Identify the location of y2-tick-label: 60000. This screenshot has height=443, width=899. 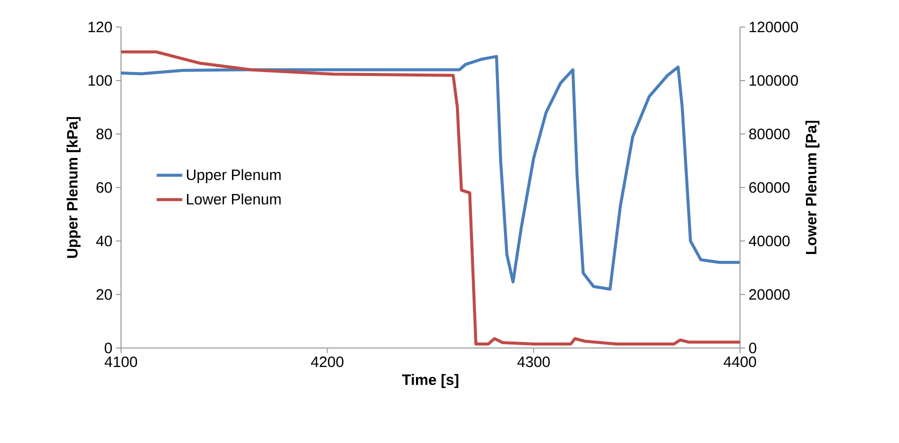
(769, 187).